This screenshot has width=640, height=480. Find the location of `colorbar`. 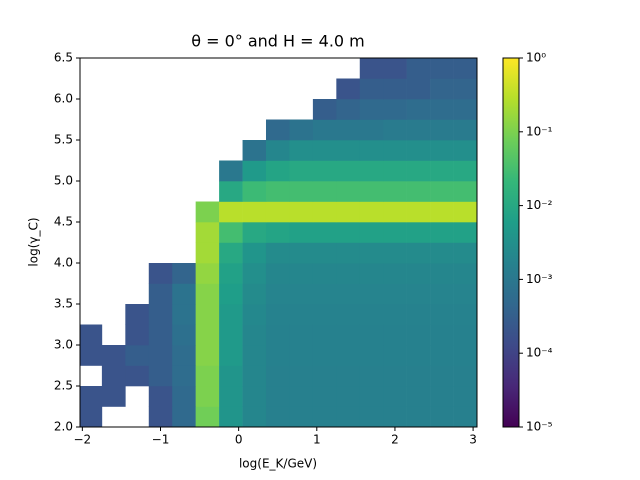

colorbar is located at coordinates (511, 242).